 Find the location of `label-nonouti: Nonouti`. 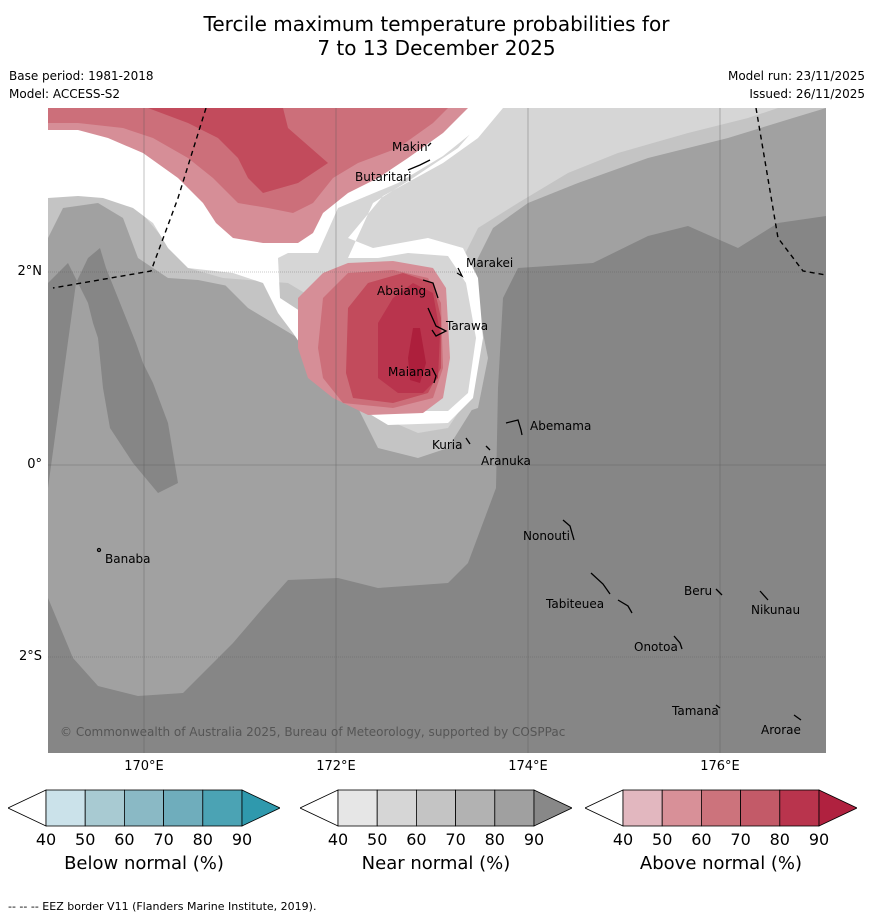

label-nonouti: Nonouti is located at coordinates (546, 536).